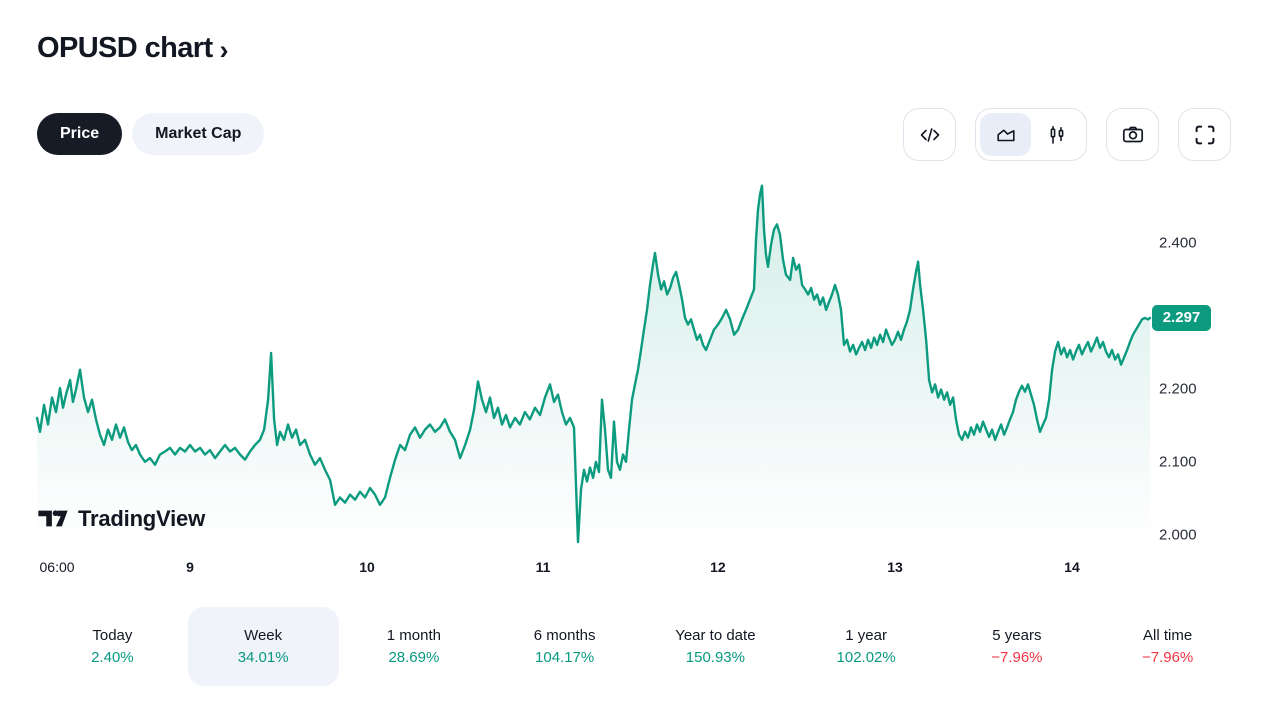 The width and height of the screenshot is (1280, 720). I want to click on price-axis-label: 2.000, so click(1178, 535).